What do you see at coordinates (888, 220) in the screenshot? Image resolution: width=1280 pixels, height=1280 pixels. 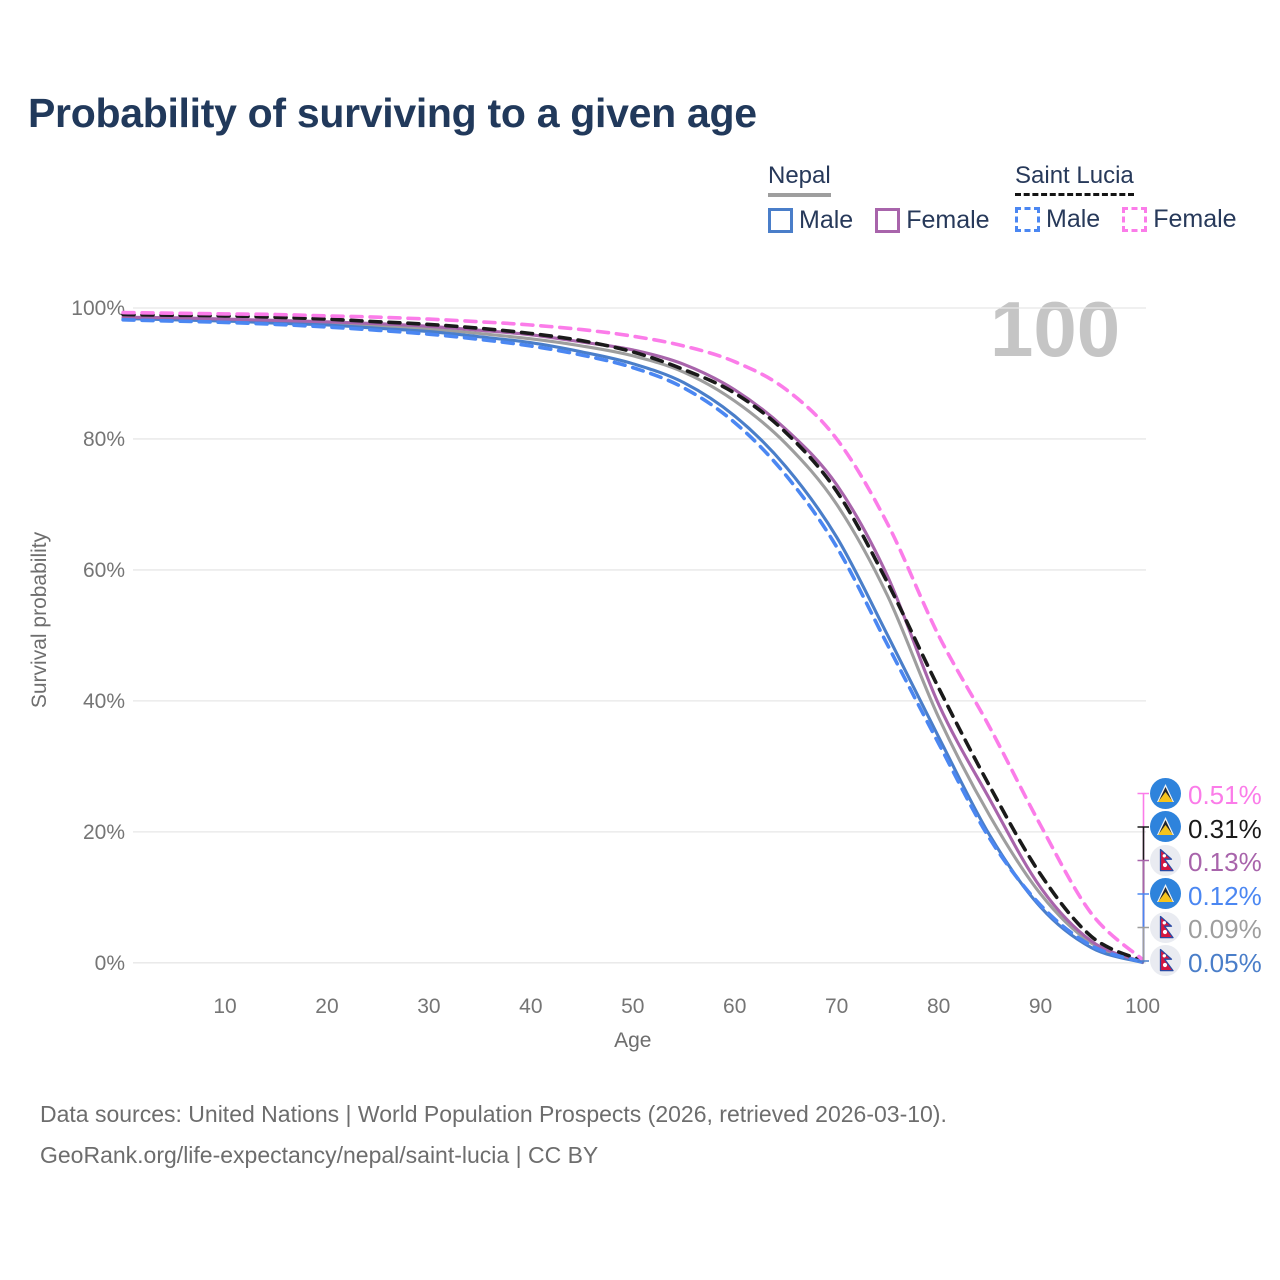 I see `nepal-female-swatch-icon` at bounding box center [888, 220].